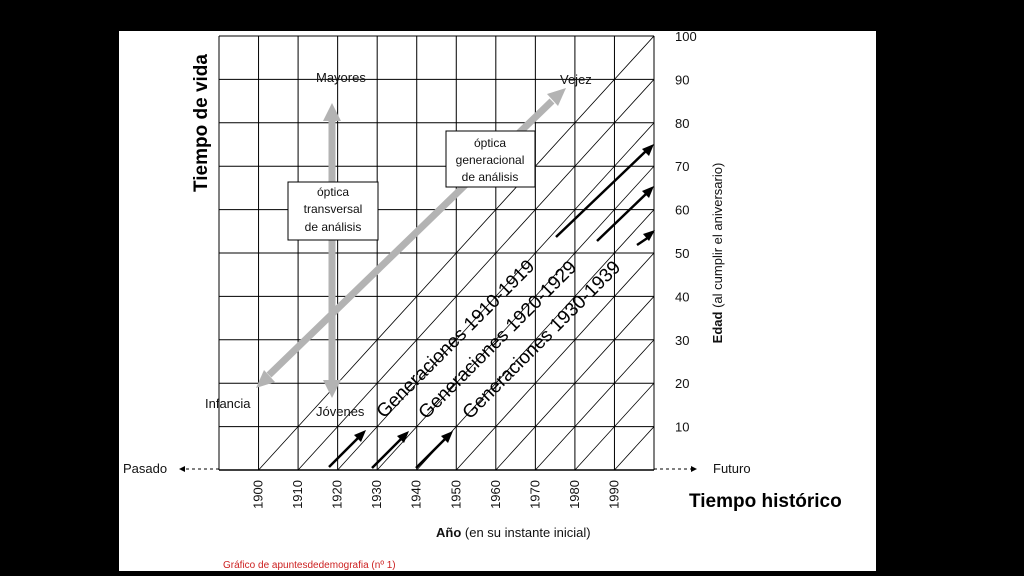  I want to click on age-tick-label: 10, so click(682, 427).